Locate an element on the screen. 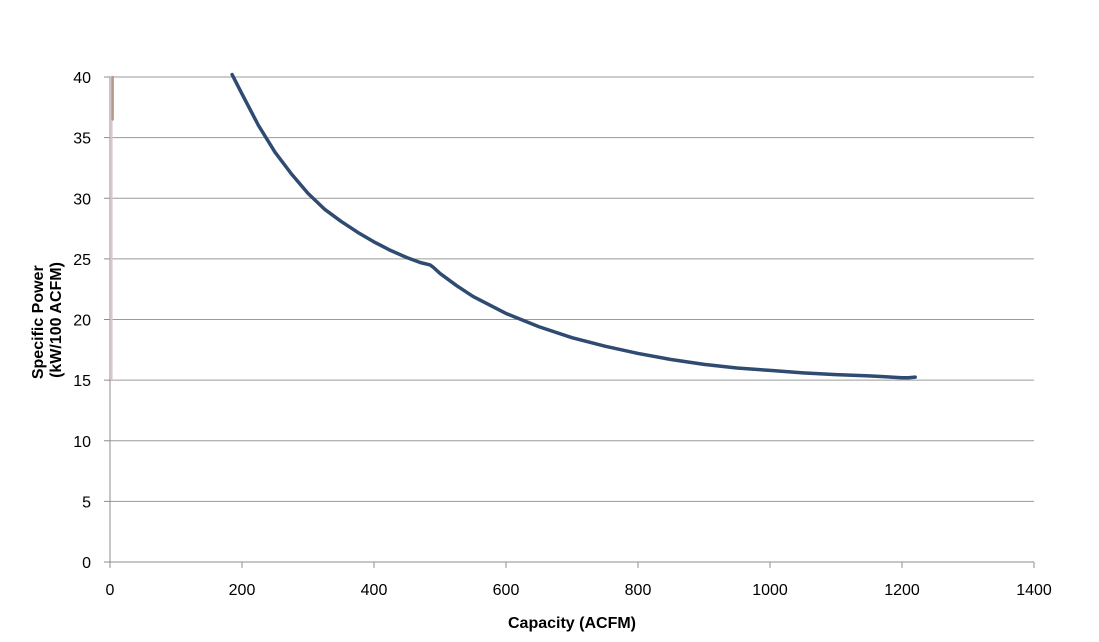  y-tick-label: 25 is located at coordinates (82, 260).